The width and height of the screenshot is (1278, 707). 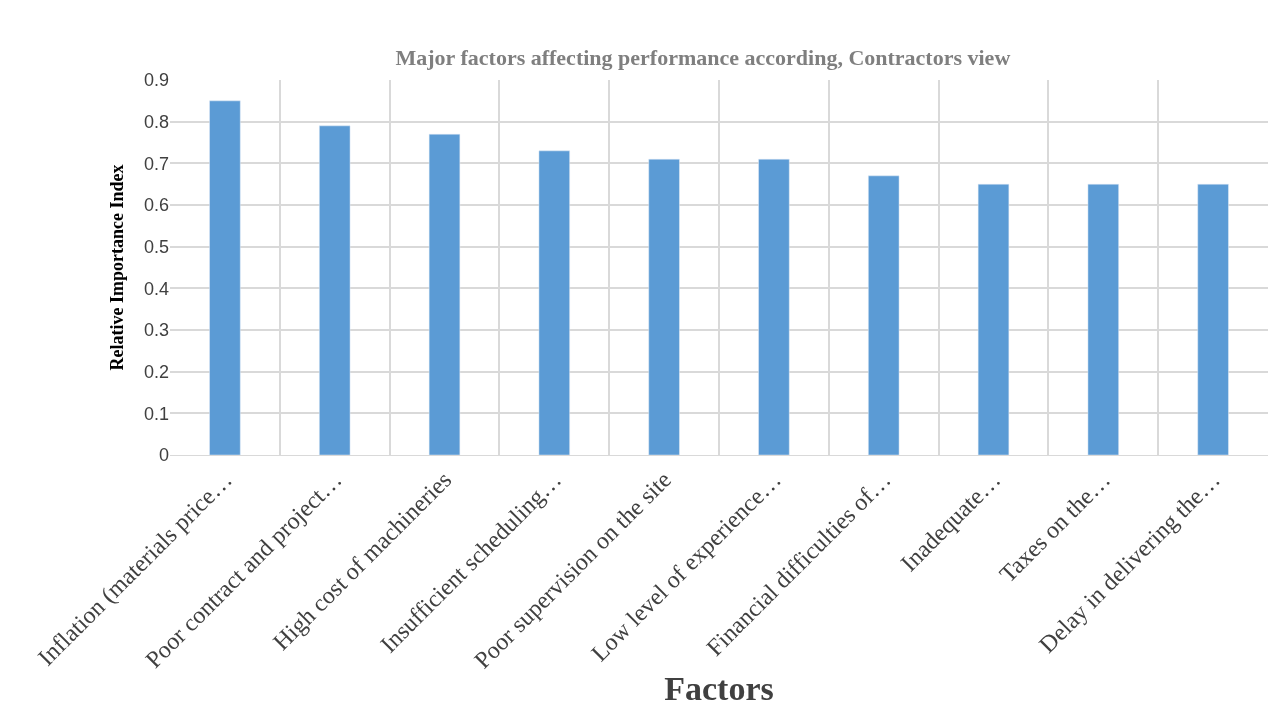 I want to click on y-tick-label: 0.7, so click(x=156, y=163).